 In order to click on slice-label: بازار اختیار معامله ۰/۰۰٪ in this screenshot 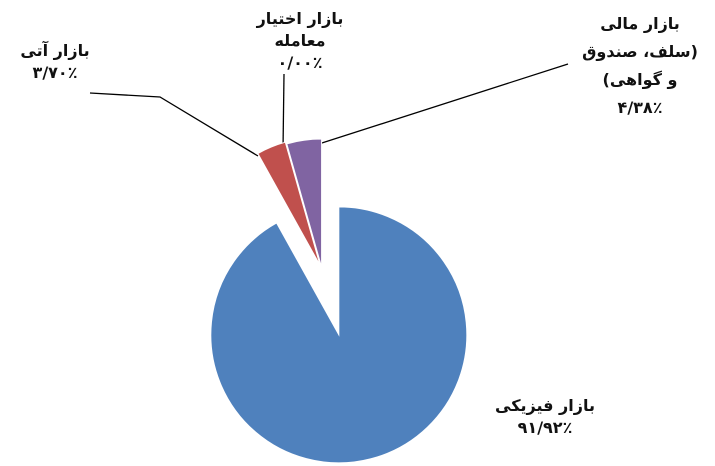, I will do `click(300, 41)`.